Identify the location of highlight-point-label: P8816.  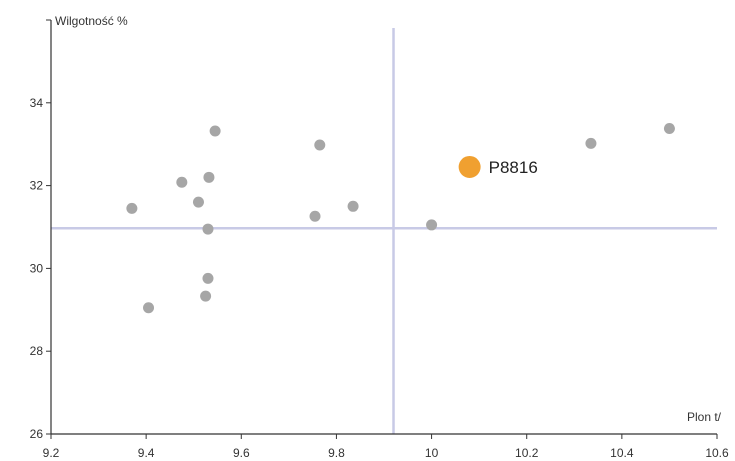
(513, 167).